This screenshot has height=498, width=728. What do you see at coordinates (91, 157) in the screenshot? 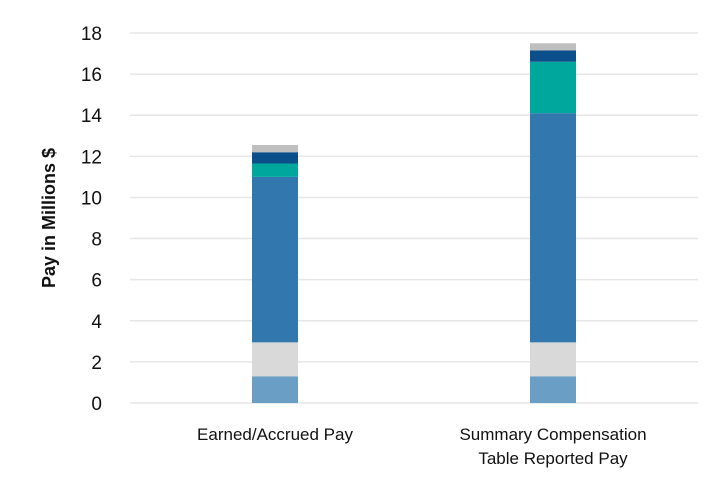
I see `y-tick-label: 12` at bounding box center [91, 157].